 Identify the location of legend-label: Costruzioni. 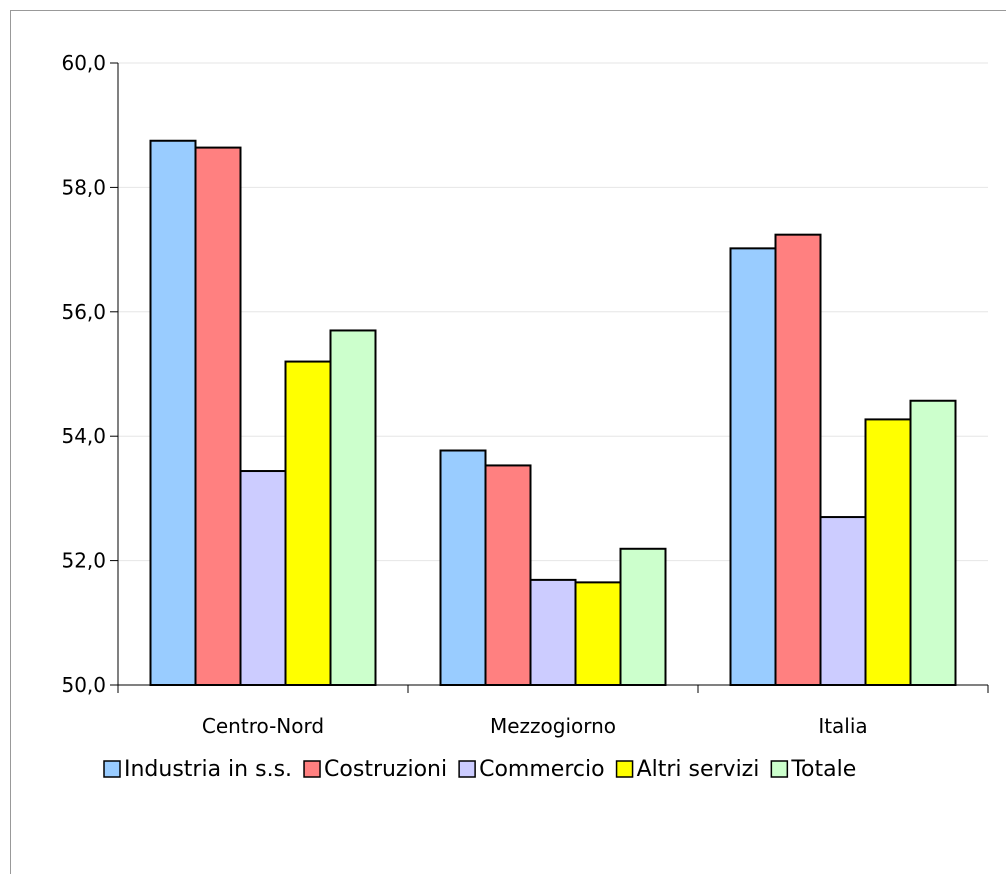
(385, 769).